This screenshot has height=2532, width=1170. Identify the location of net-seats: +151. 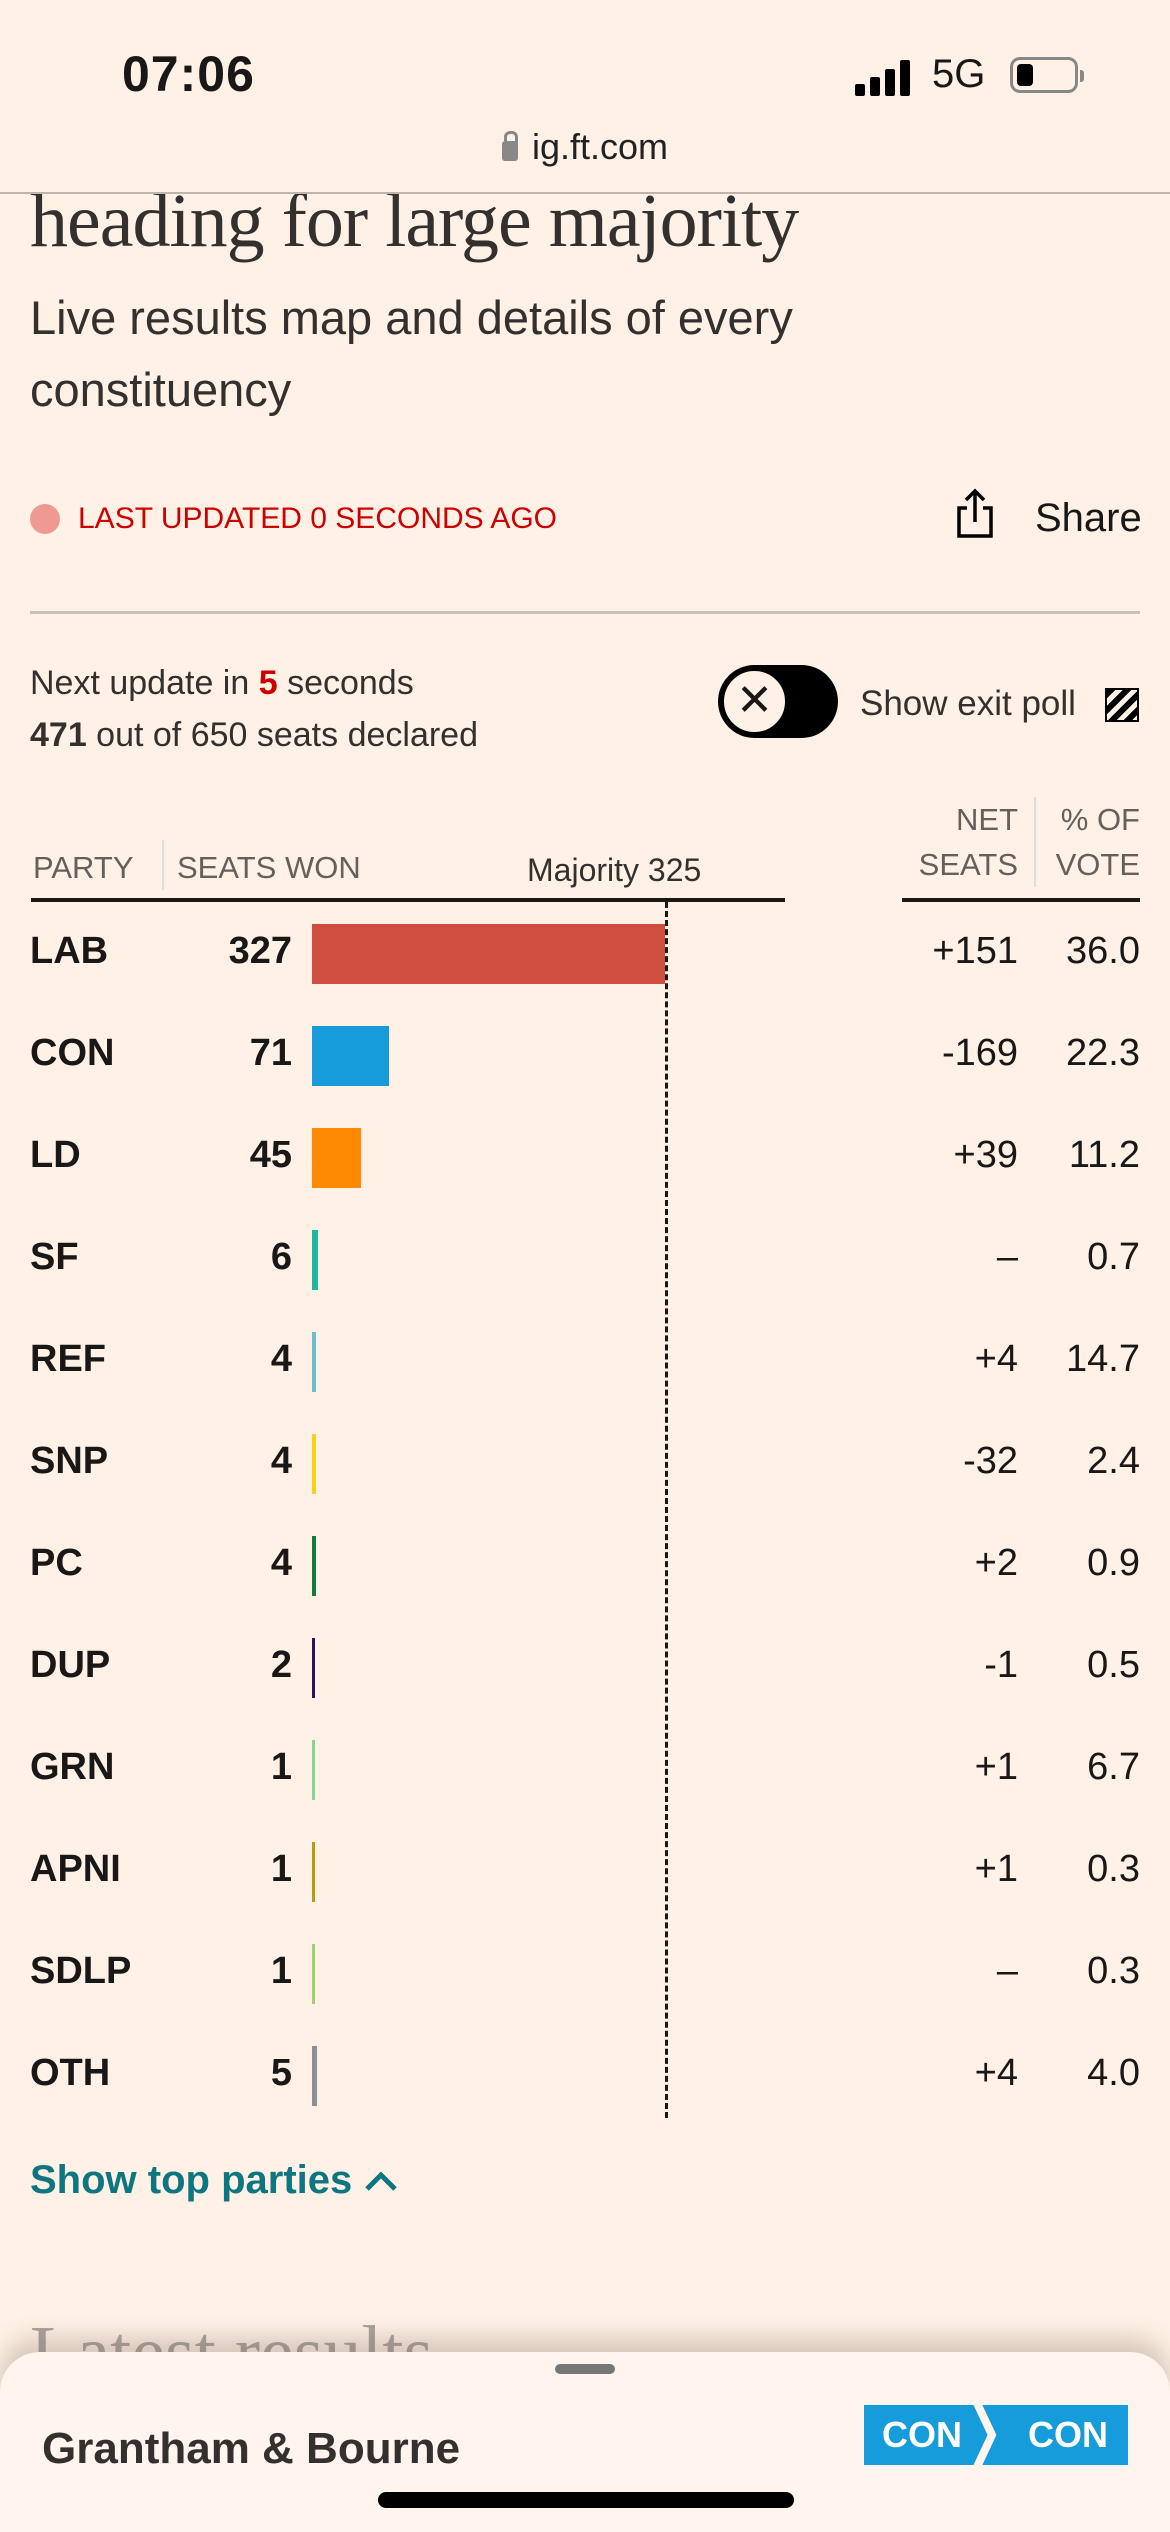
(975, 951).